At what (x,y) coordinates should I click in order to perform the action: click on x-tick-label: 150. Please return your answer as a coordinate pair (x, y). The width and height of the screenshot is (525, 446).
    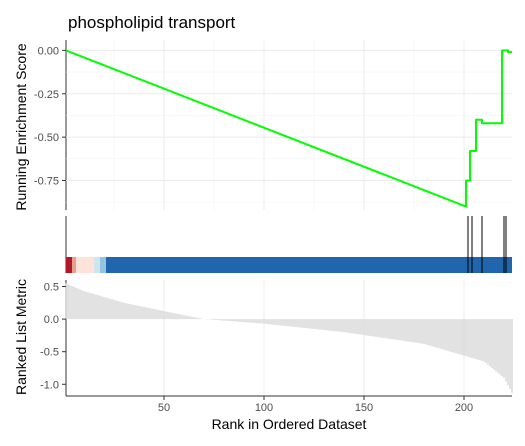
    Looking at the image, I should click on (364, 408).